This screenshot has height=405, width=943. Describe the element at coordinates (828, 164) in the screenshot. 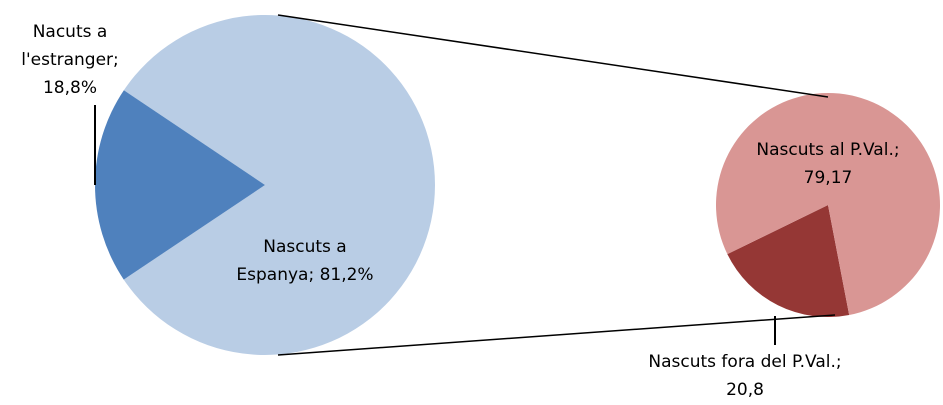

I see `data-label: Nascuts al P.Val.; 79,17` at that location.